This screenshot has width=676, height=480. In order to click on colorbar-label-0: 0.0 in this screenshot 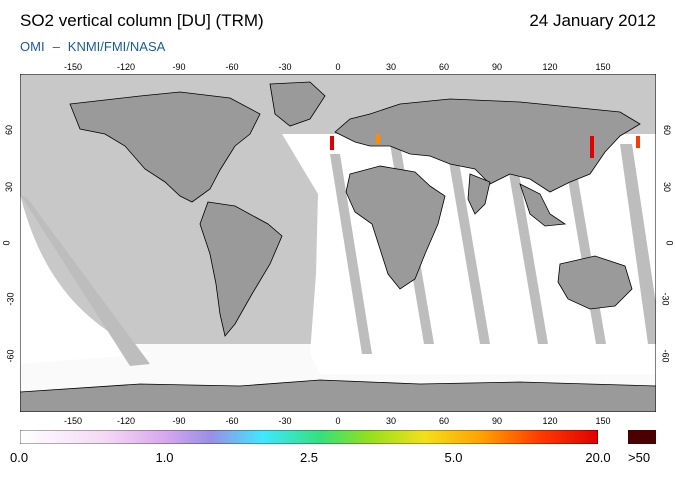, I will do `click(19, 457)`.